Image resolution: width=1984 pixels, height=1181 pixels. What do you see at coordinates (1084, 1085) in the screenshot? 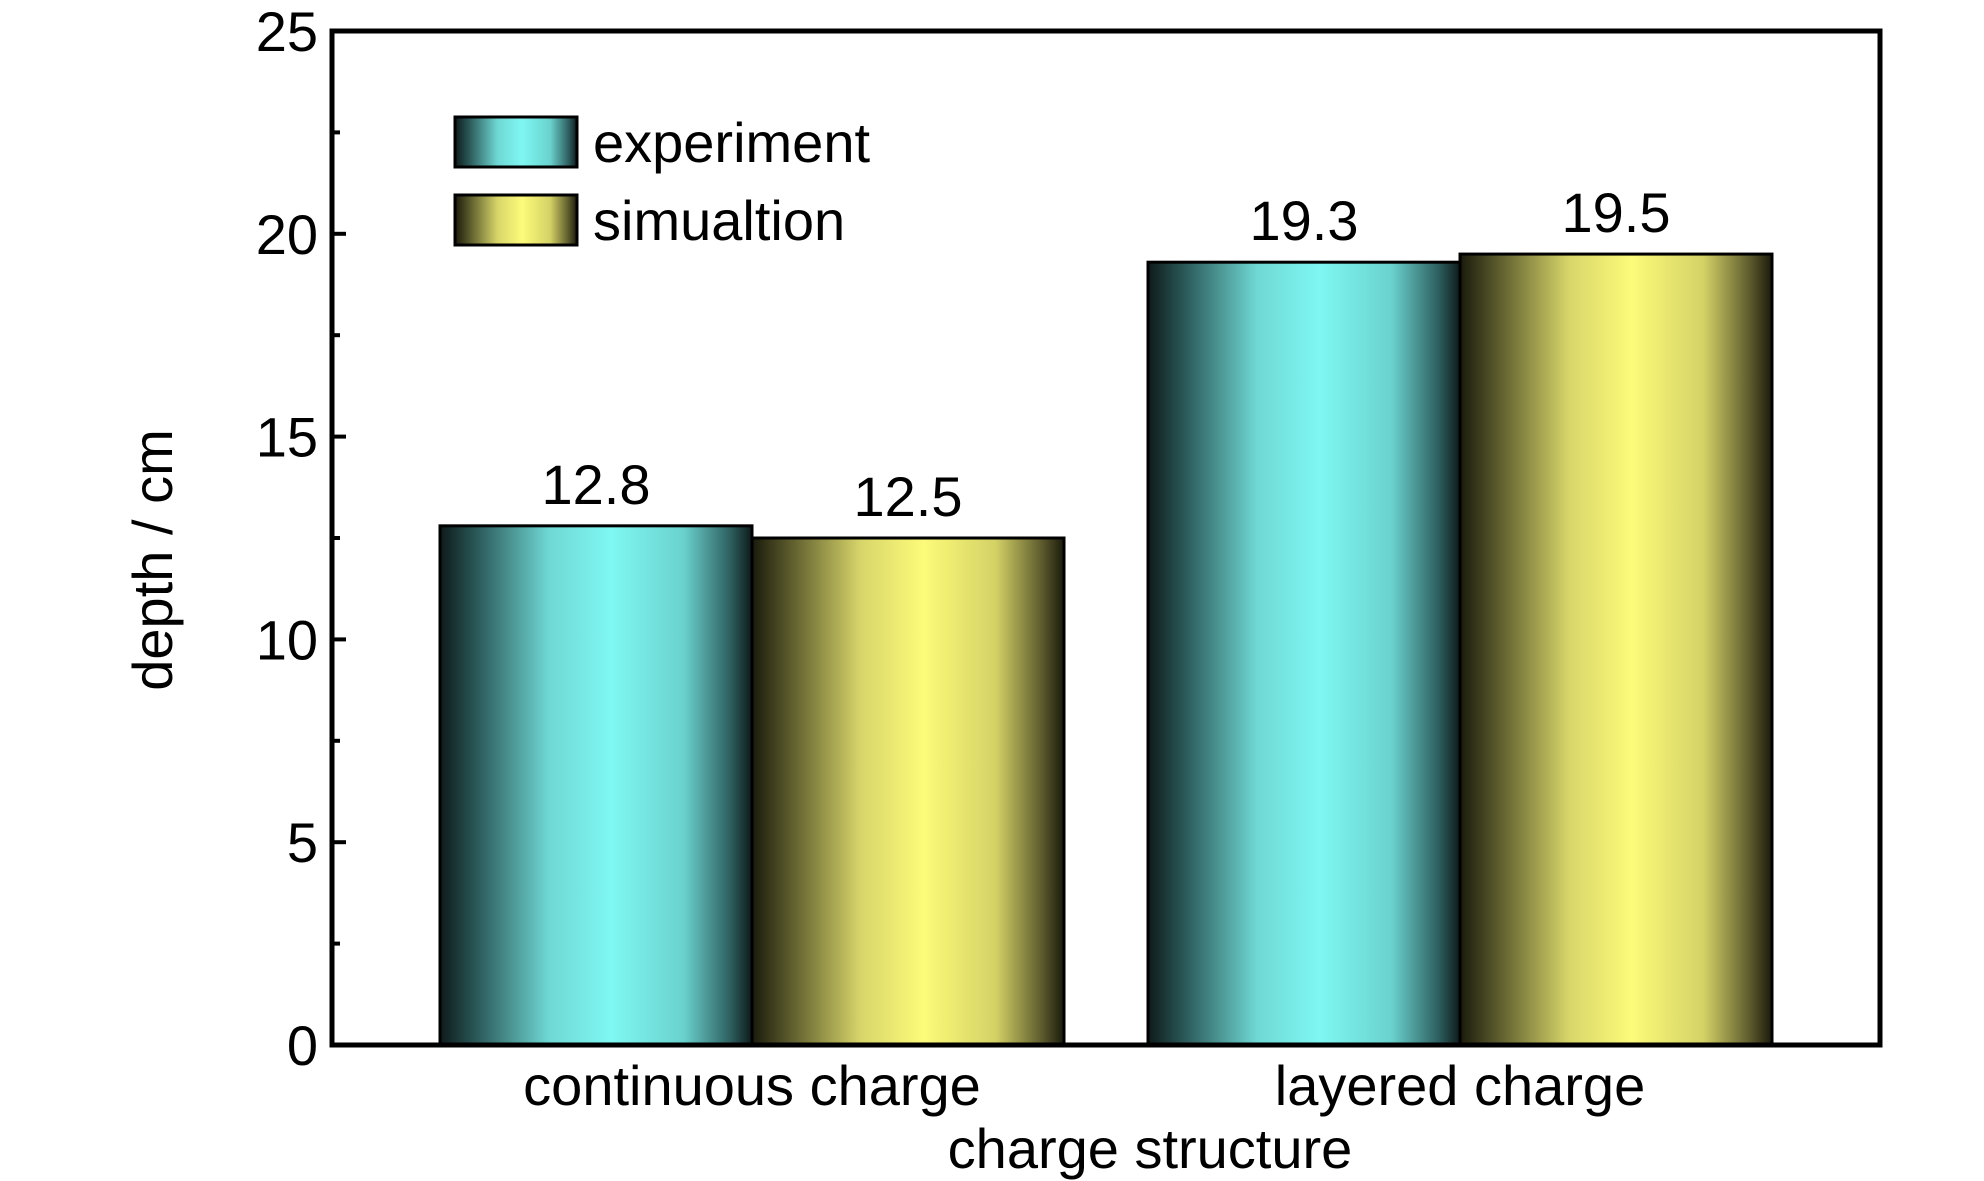
I see `x-axis: continuous charge layered charge` at bounding box center [1084, 1085].